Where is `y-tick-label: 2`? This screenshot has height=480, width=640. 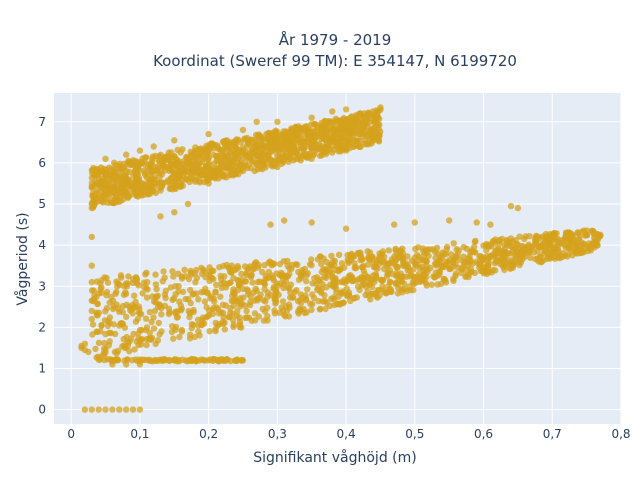
y-tick-label: 2 is located at coordinates (42, 327).